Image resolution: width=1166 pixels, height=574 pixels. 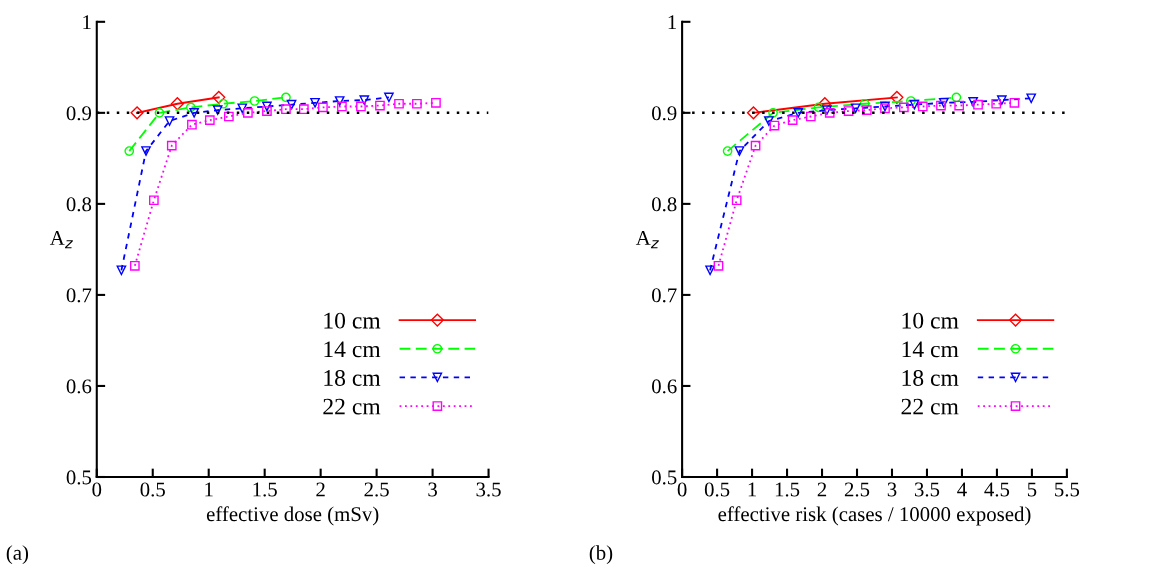 I want to click on y-tick-label: 1, so click(x=672, y=22).